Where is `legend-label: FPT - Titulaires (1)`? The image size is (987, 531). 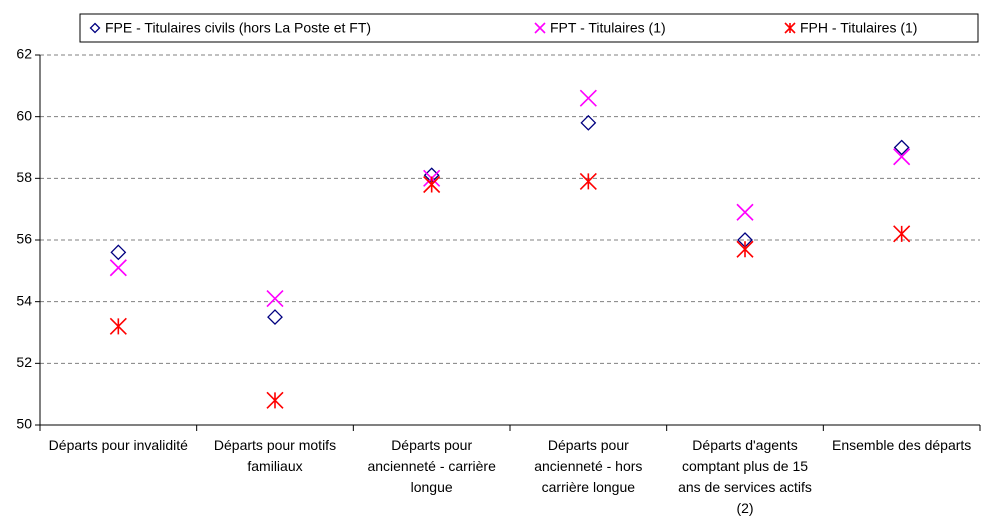
legend-label: FPT - Titulaires (1) is located at coordinates (608, 28).